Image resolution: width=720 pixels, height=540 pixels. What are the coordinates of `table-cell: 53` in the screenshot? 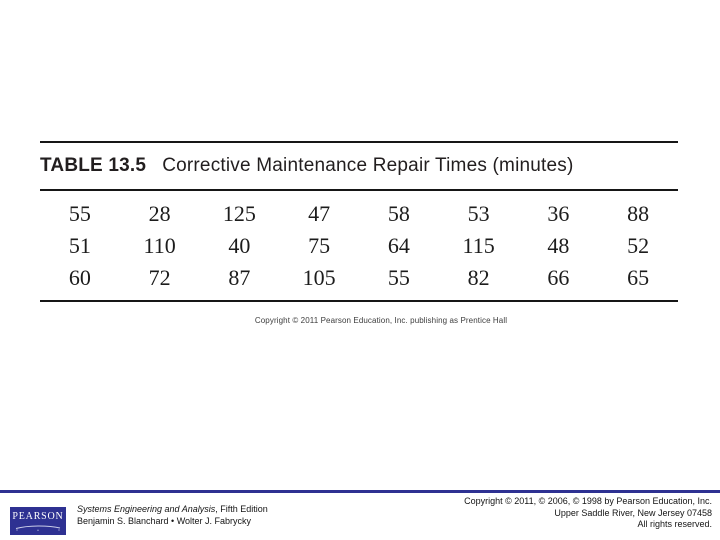 It's located at (478, 213).